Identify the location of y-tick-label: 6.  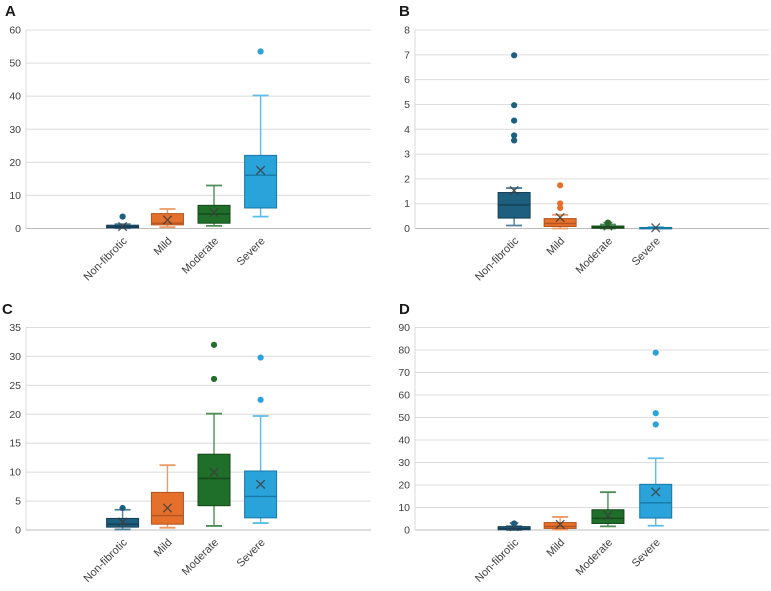
(407, 80).